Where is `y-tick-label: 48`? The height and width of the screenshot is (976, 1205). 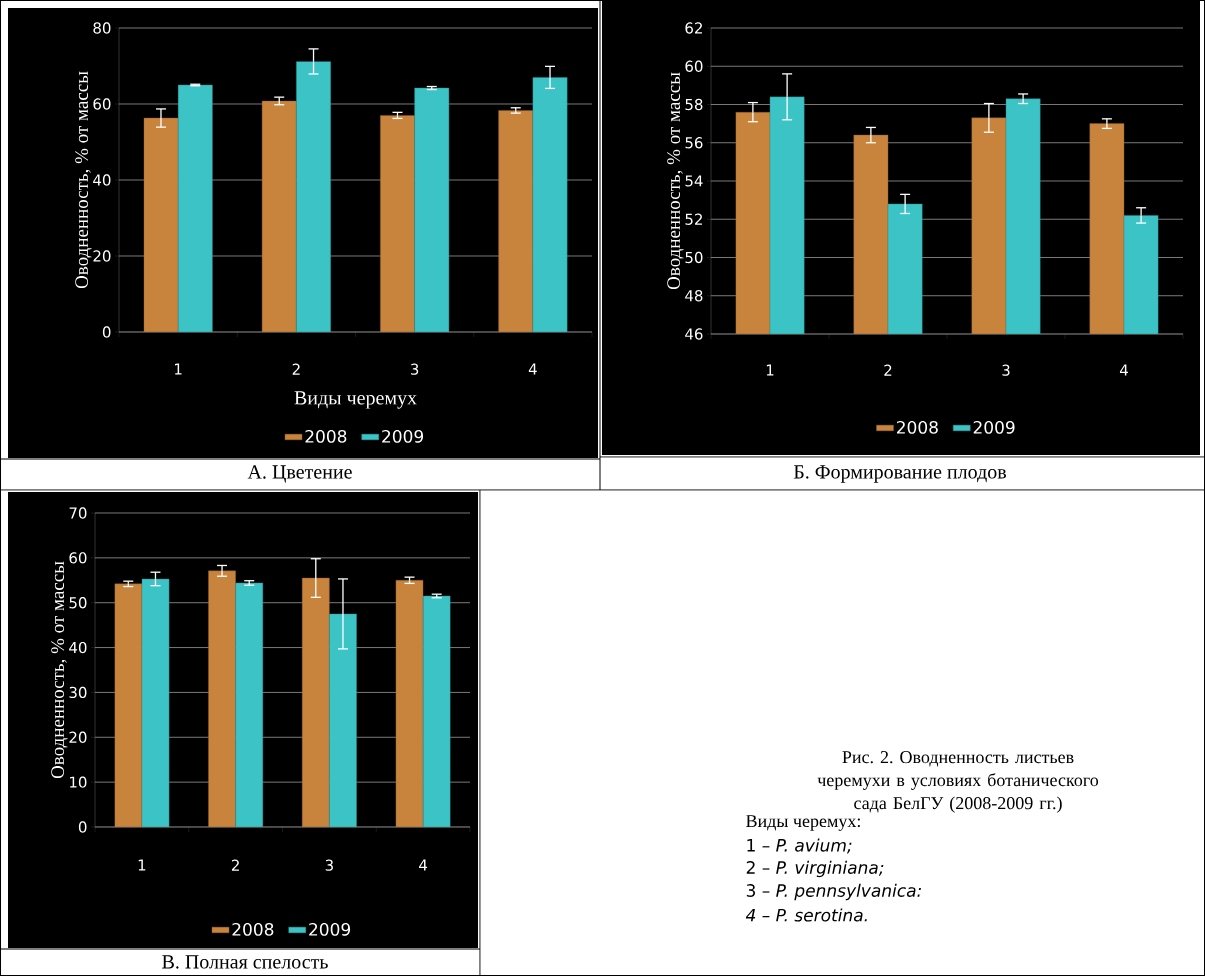
y-tick-label: 48 is located at coordinates (694, 296).